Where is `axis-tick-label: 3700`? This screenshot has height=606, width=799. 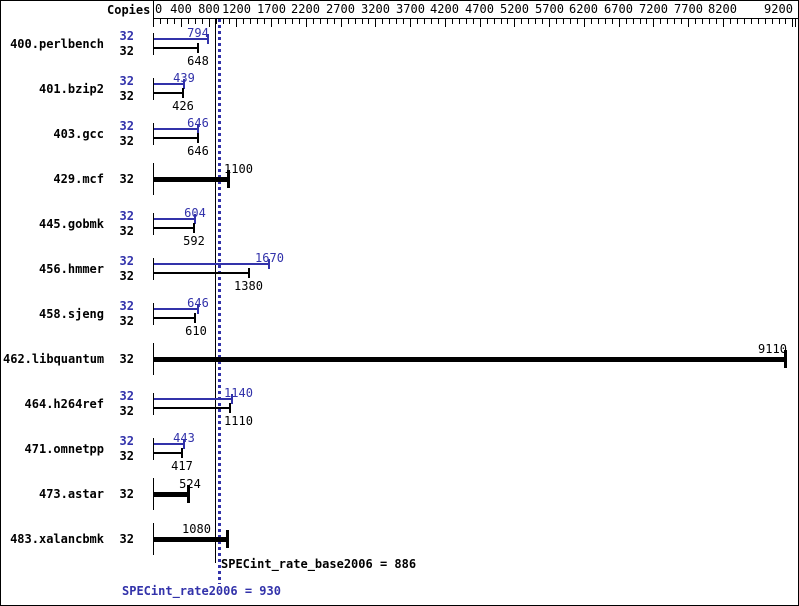
axis-tick-label: 3700 is located at coordinates (410, 9).